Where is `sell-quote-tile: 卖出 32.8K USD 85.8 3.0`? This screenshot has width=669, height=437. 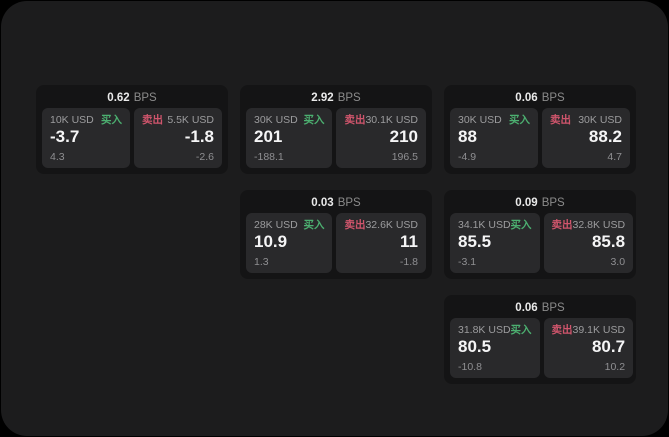 sell-quote-tile: 卖出 32.8K USD 85.8 3.0 is located at coordinates (588, 243).